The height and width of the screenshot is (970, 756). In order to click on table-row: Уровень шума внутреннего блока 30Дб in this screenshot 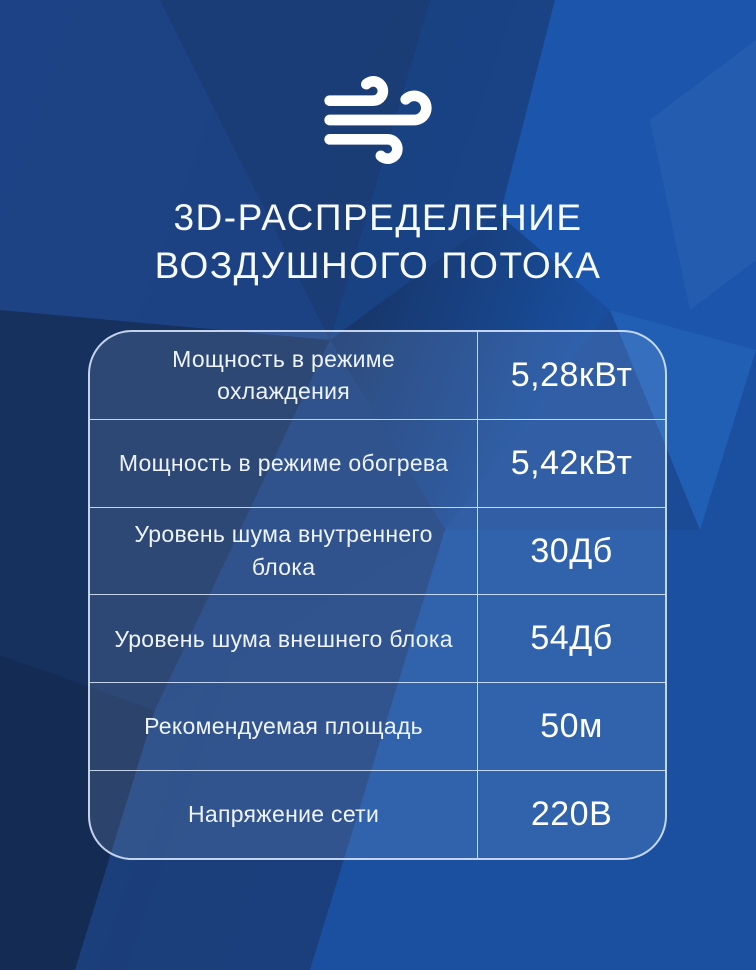, I will do `click(377, 550)`.